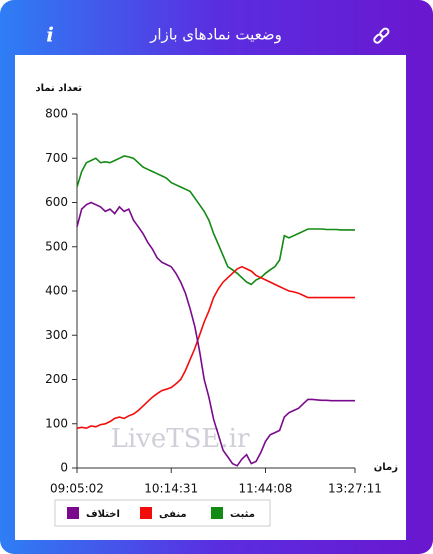 The width and height of the screenshot is (433, 554). What do you see at coordinates (355, 489) in the screenshot?
I see `x-tick-label: 13:27:11` at bounding box center [355, 489].